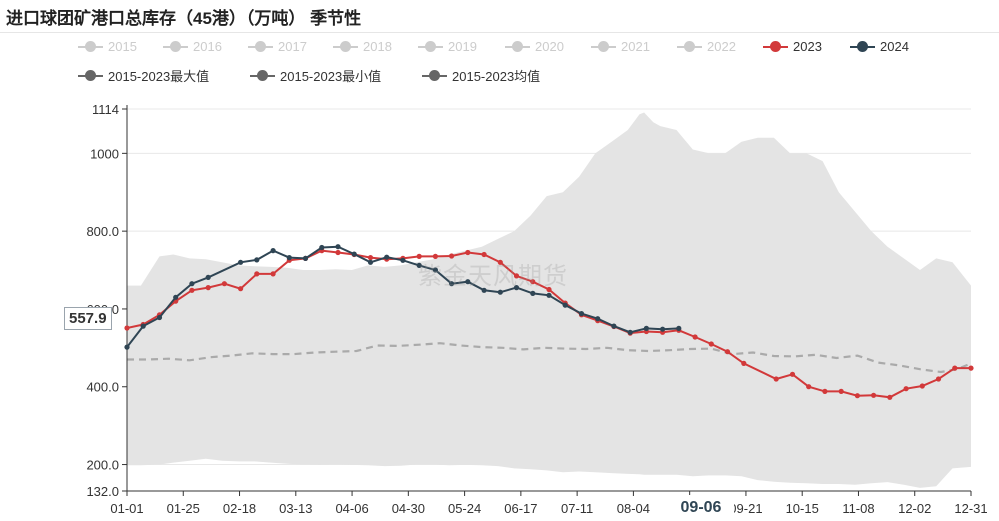 This screenshot has height=521, width=999. I want to click on legend-item: 2018, so click(362, 46).